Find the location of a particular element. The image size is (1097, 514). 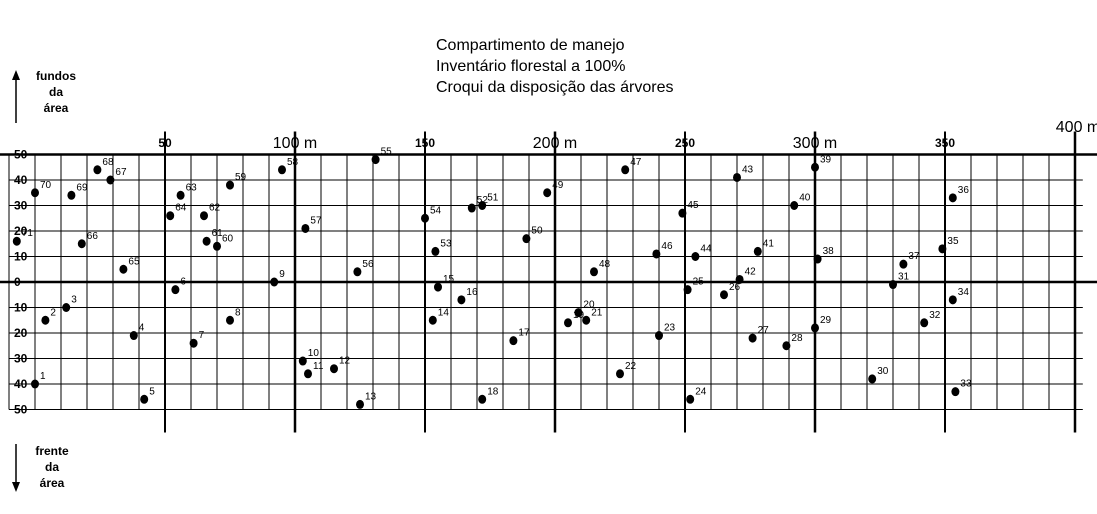

tree-label: 38 is located at coordinates (829, 251).